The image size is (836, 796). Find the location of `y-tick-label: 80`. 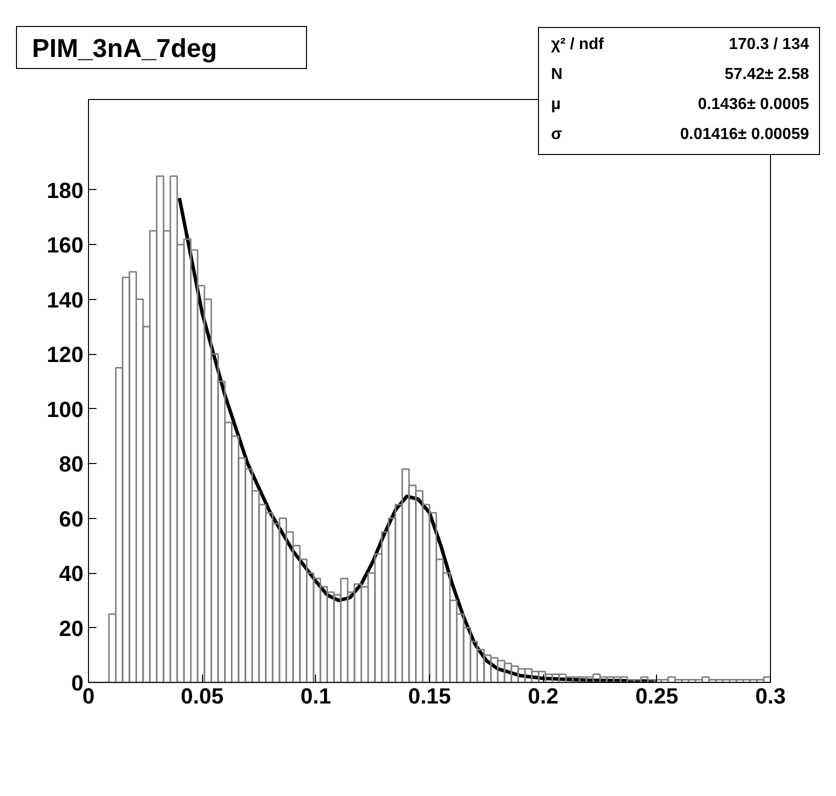

y-tick-label: 80 is located at coordinates (71, 464).